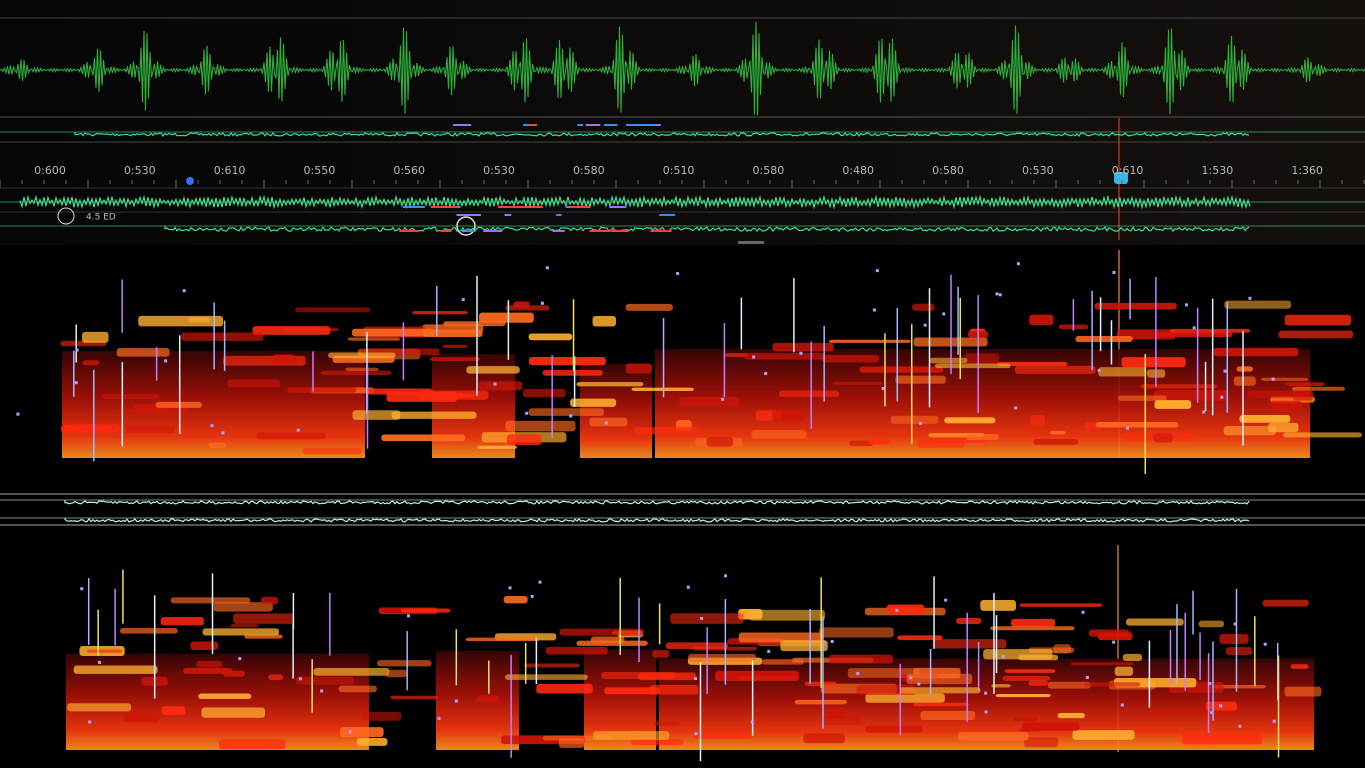 This screenshot has width=1365, height=768. What do you see at coordinates (1038, 170) in the screenshot?
I see `time-label: 0:530` at bounding box center [1038, 170].